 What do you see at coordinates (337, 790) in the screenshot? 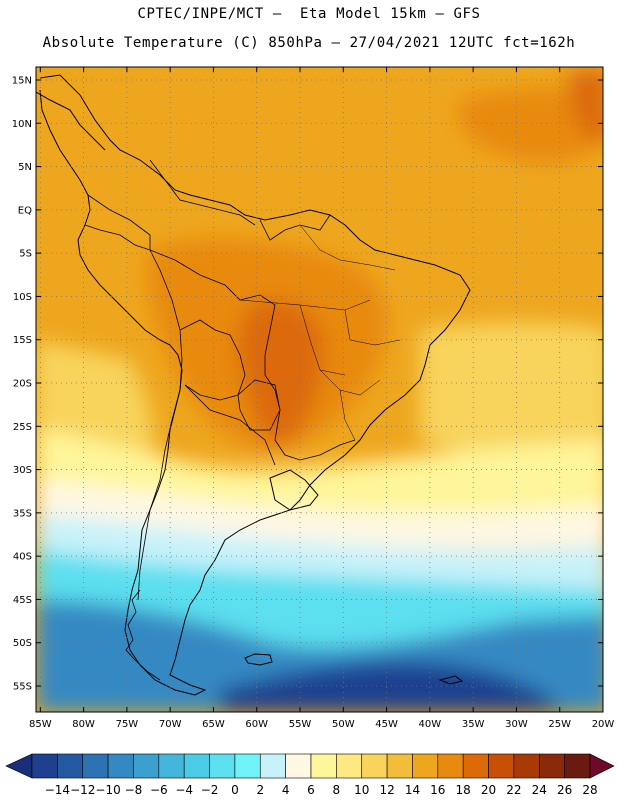
I see `colorbar-label: 8` at bounding box center [337, 790].